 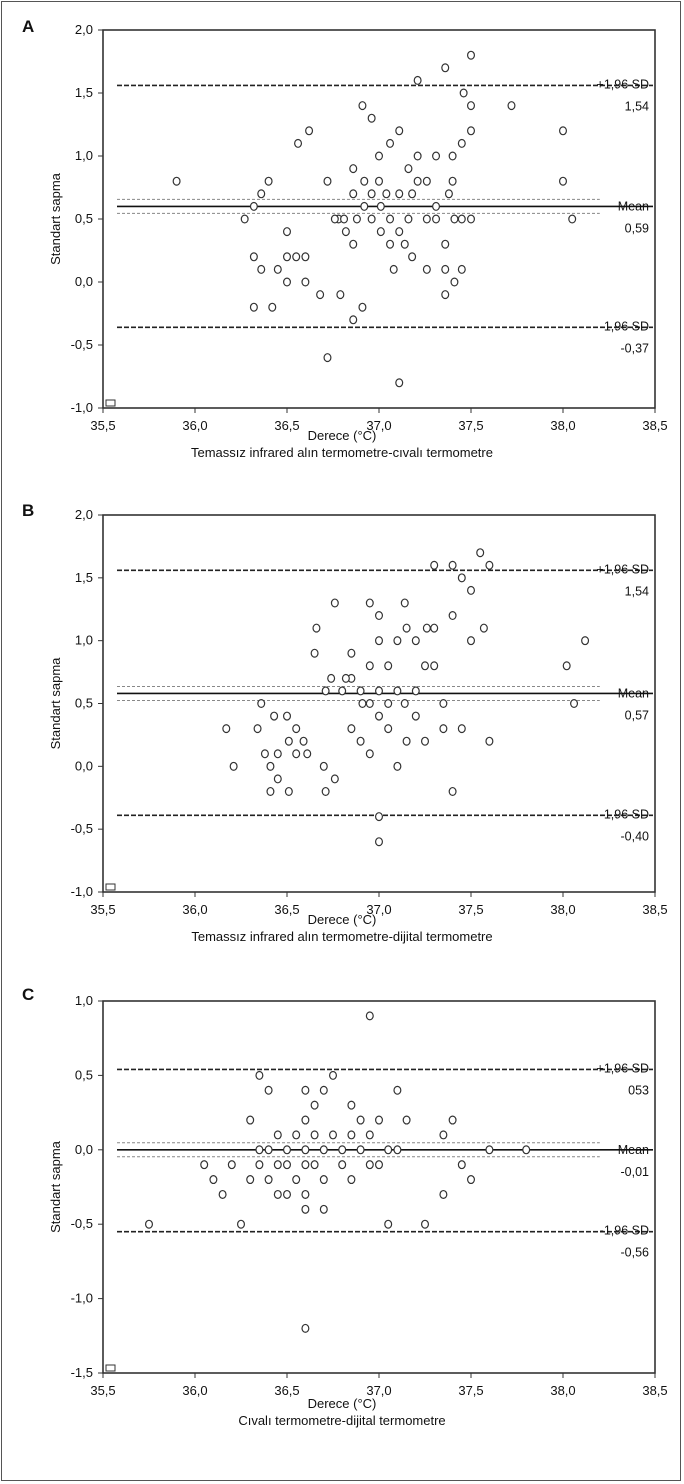 What do you see at coordinates (341, 1420) in the screenshot?
I see `chart-subtitle: Cıvalı termometre-dijital termometre` at bounding box center [341, 1420].